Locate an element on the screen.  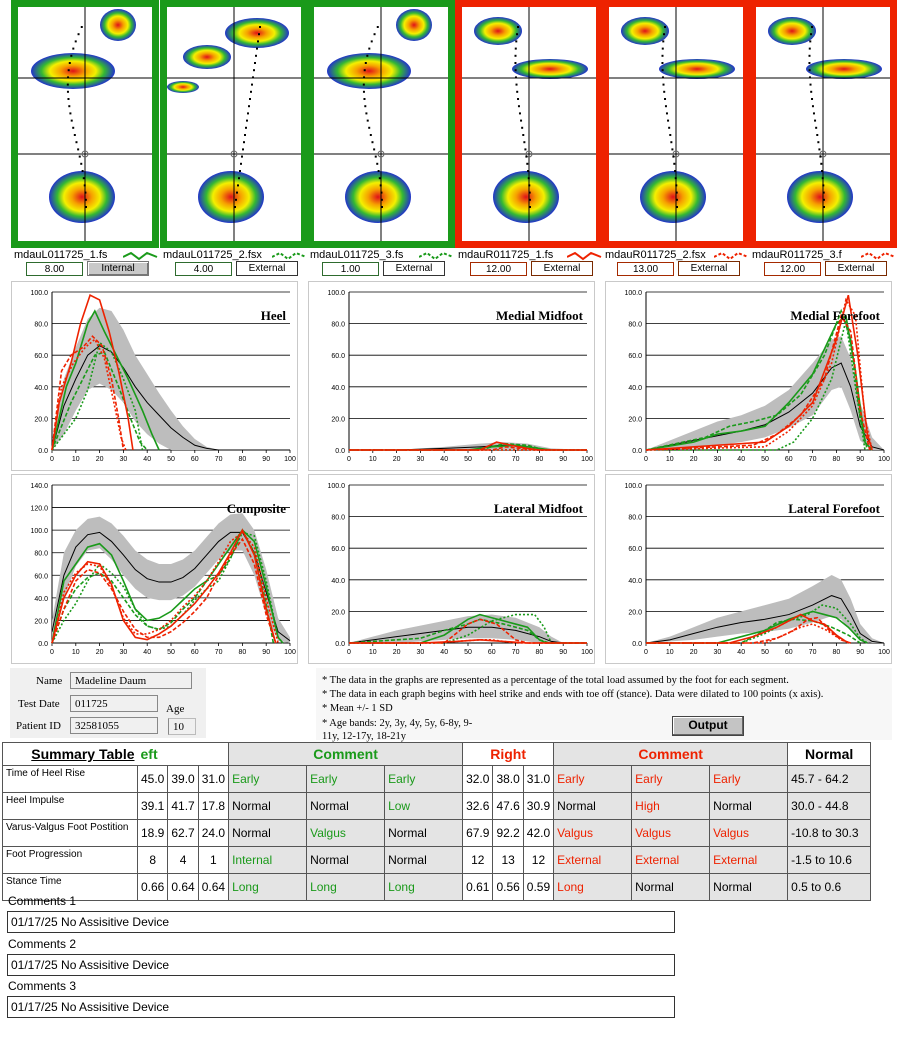
comments-3-field: 01/17/25 No Assisitive Device is located at coordinates (341, 1007).